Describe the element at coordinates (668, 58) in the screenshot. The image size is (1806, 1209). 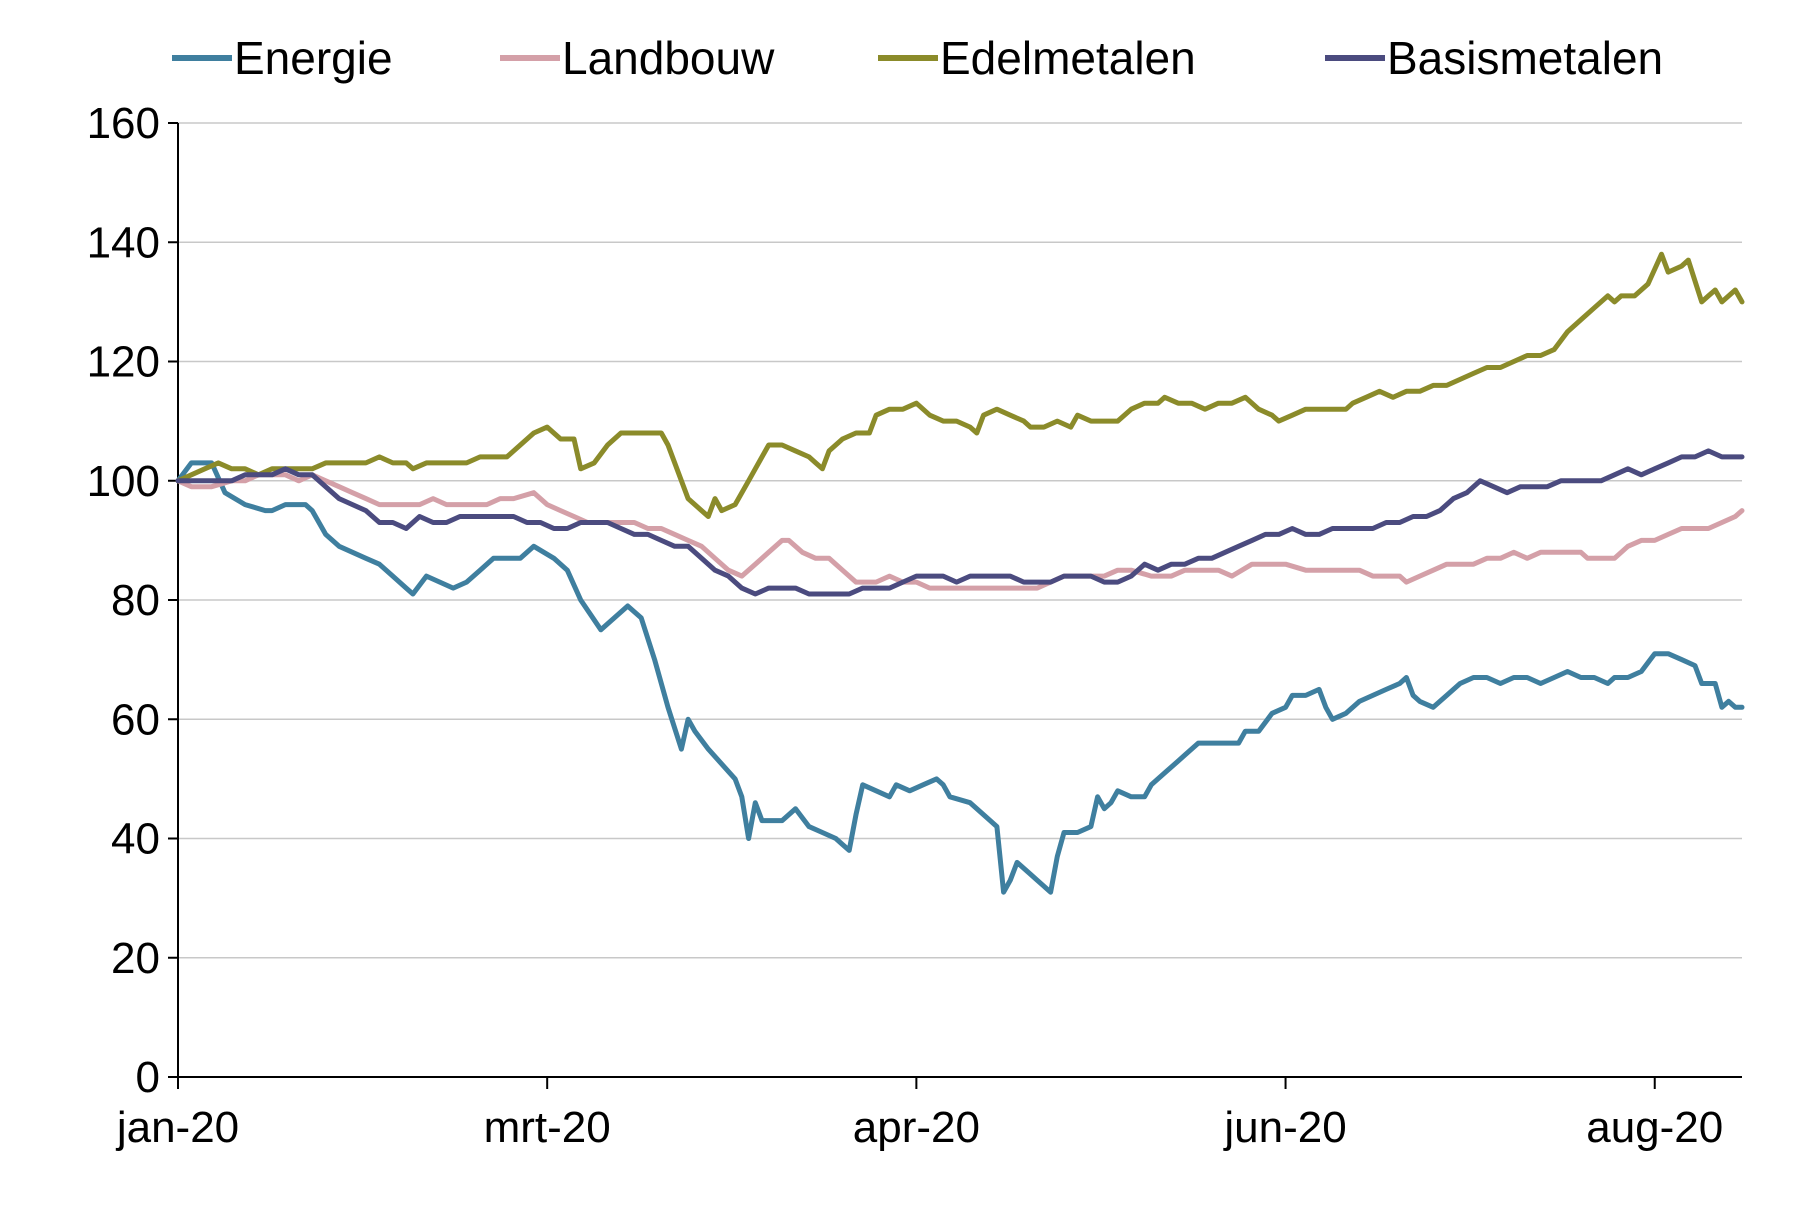
I see `legend-label-landbouw: Landbouw` at that location.